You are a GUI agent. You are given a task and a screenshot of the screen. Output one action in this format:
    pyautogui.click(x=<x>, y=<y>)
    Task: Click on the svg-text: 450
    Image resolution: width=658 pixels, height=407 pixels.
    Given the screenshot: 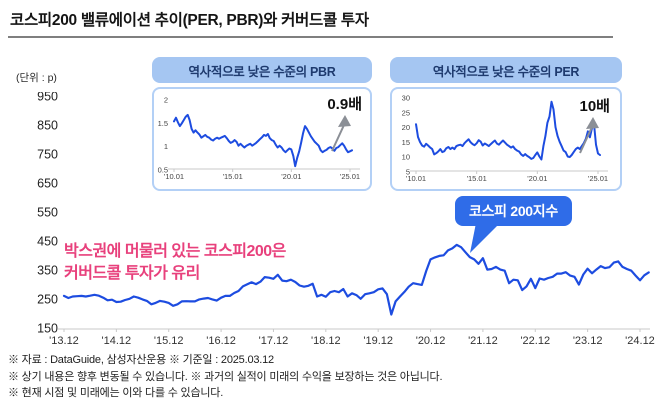 What is the action you would take?
    pyautogui.click(x=47, y=242)
    